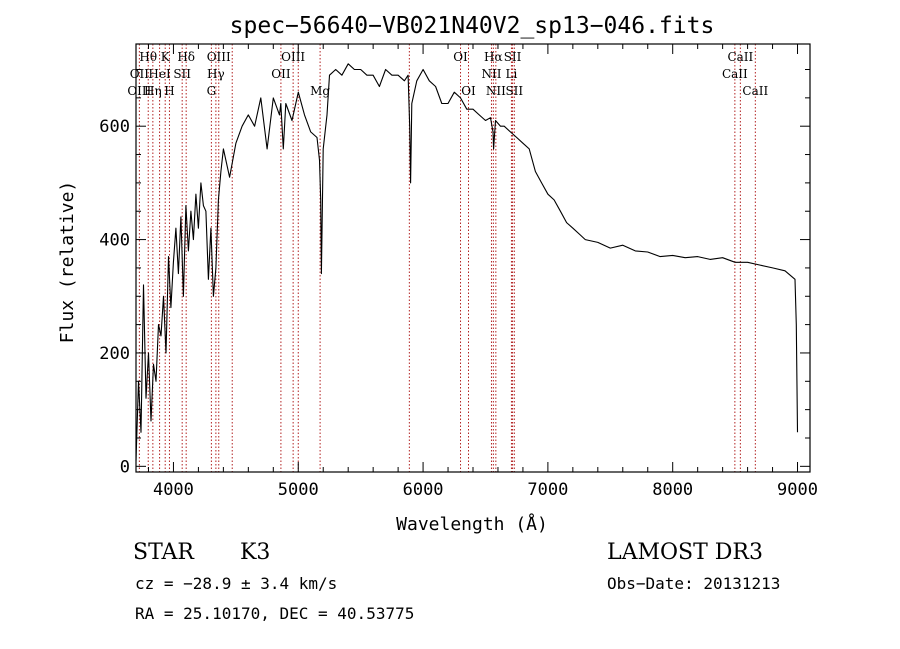 This screenshot has width=900, height=649. What do you see at coordinates (797, 490) in the screenshot?
I see `x-tick-label: 9000` at bounding box center [797, 490].